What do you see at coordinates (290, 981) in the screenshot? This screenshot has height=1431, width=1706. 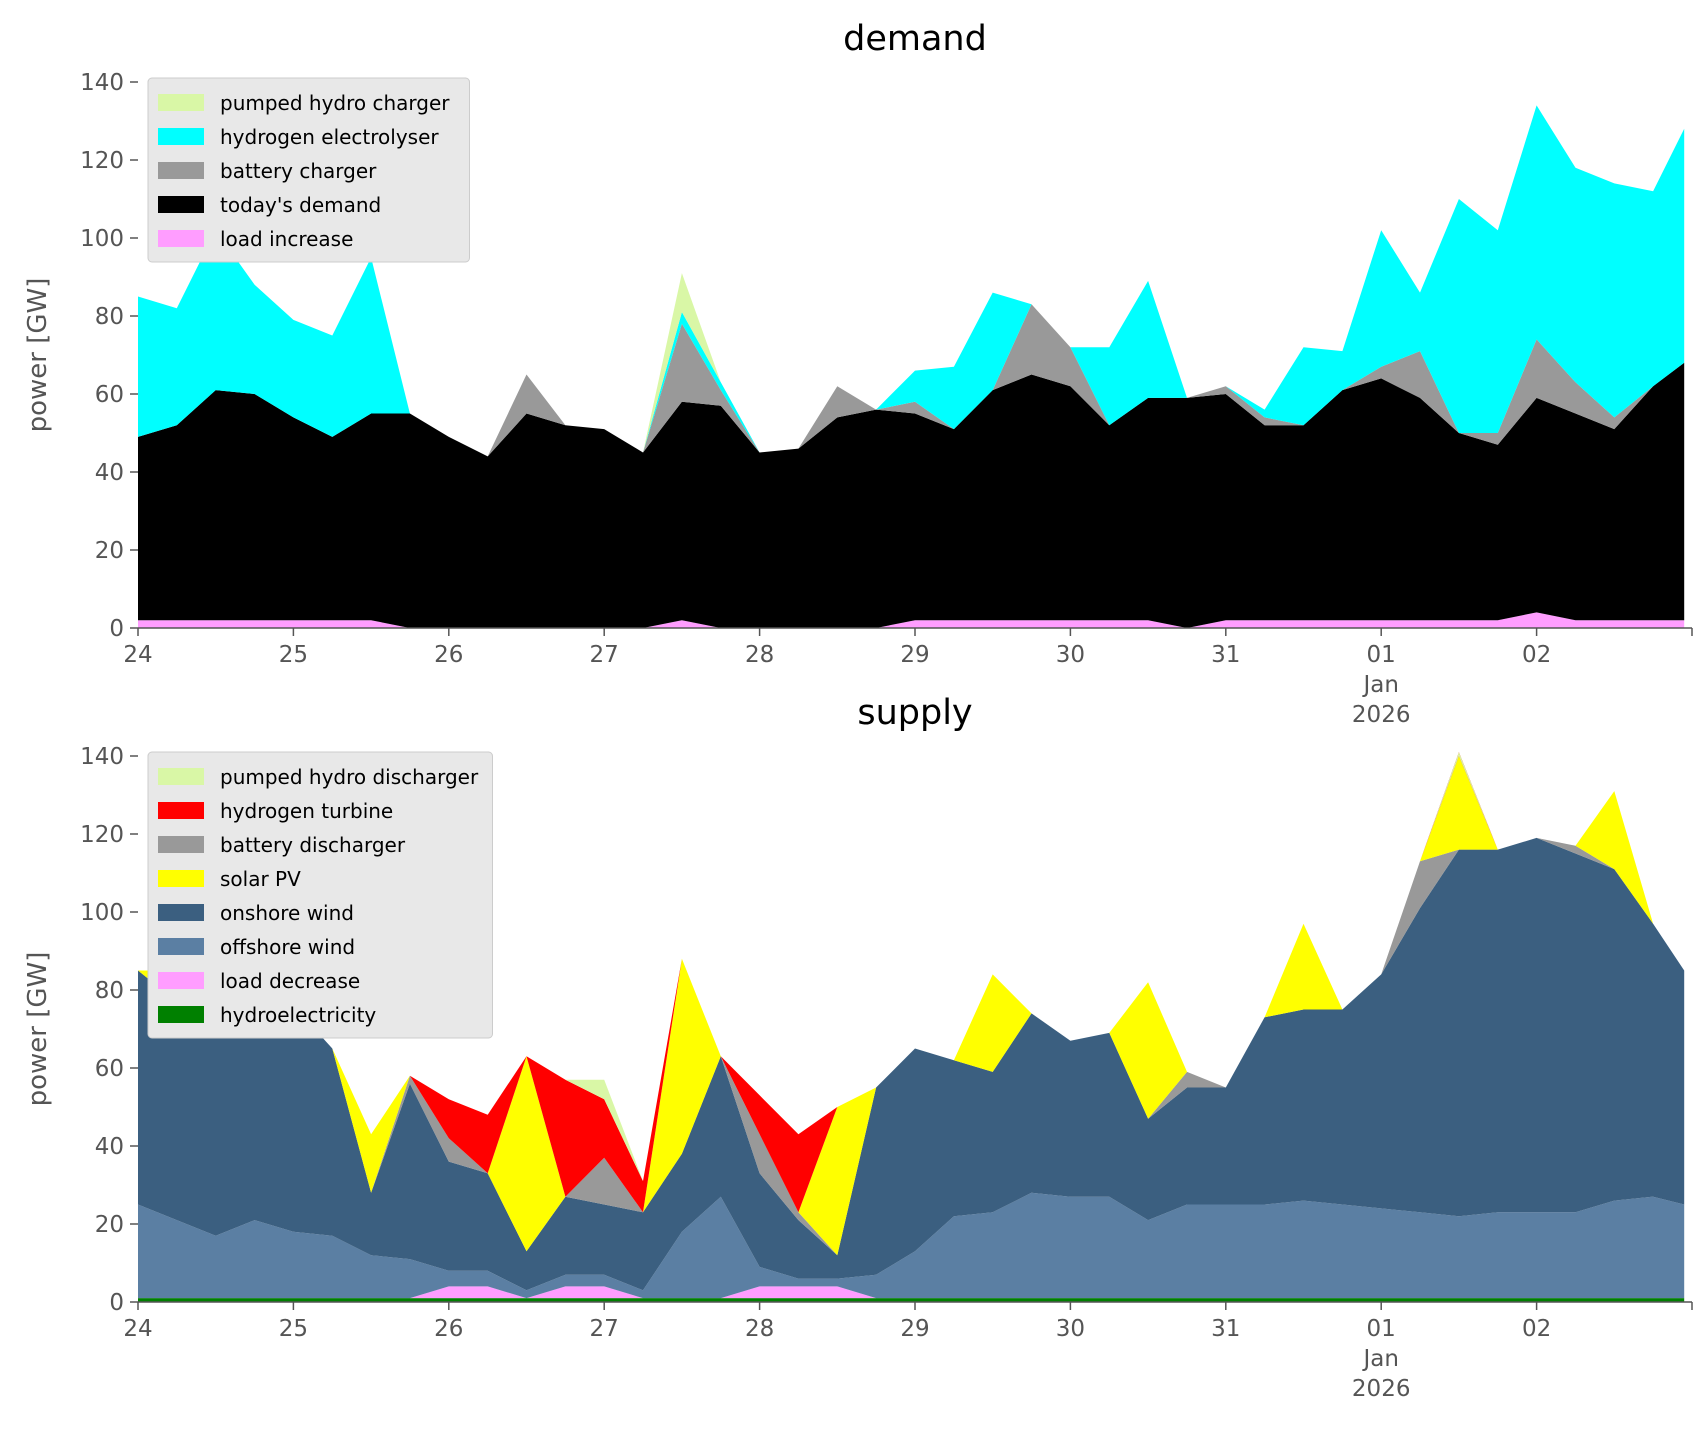 I see `legend-label: load decrease` at bounding box center [290, 981].